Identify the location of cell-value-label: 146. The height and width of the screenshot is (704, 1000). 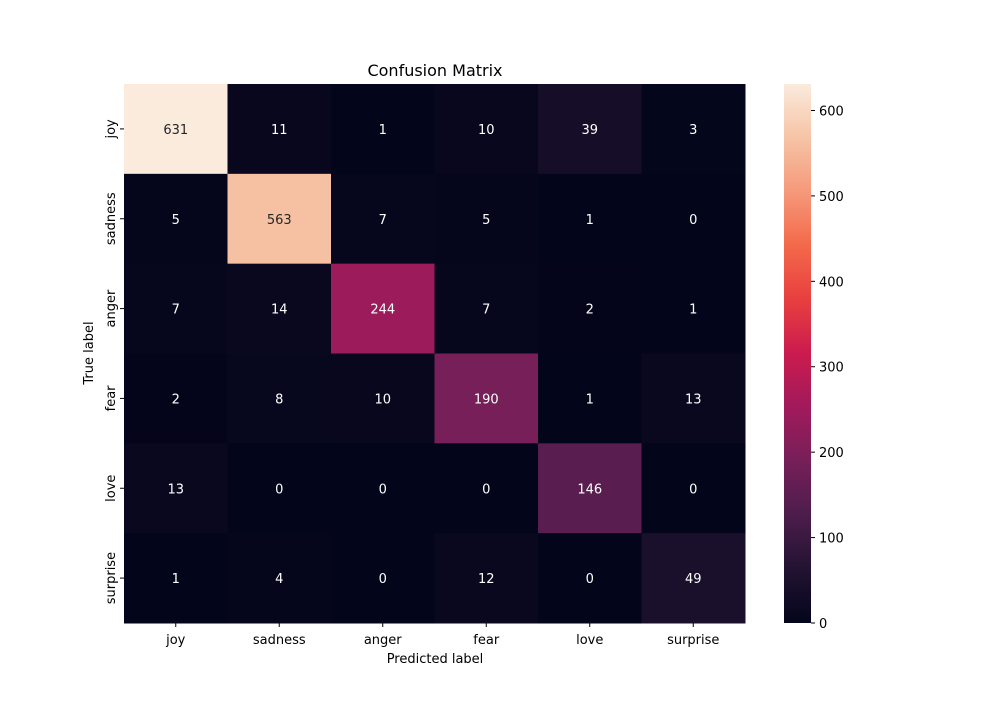
(589, 489).